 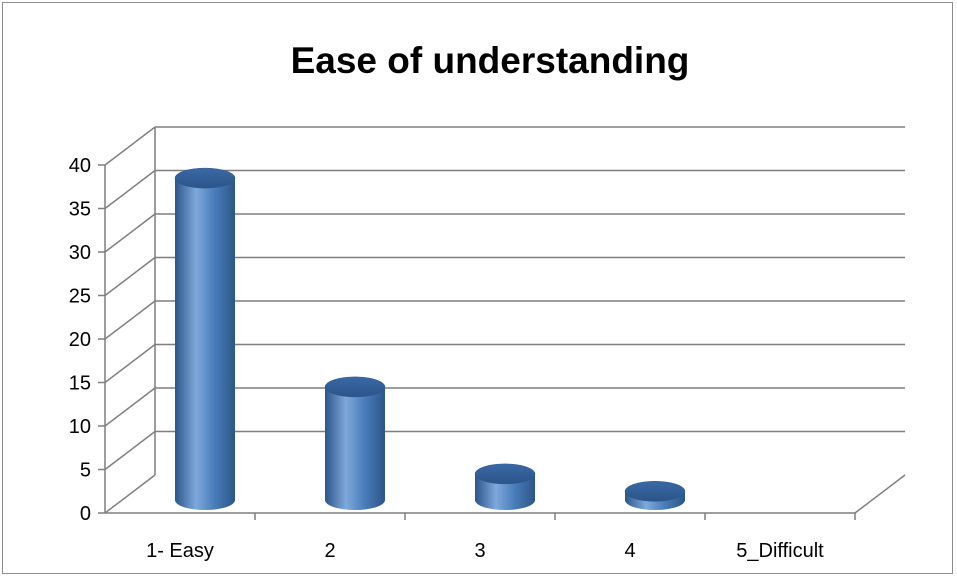 I want to click on y-tick-label: 0, so click(x=85, y=514).